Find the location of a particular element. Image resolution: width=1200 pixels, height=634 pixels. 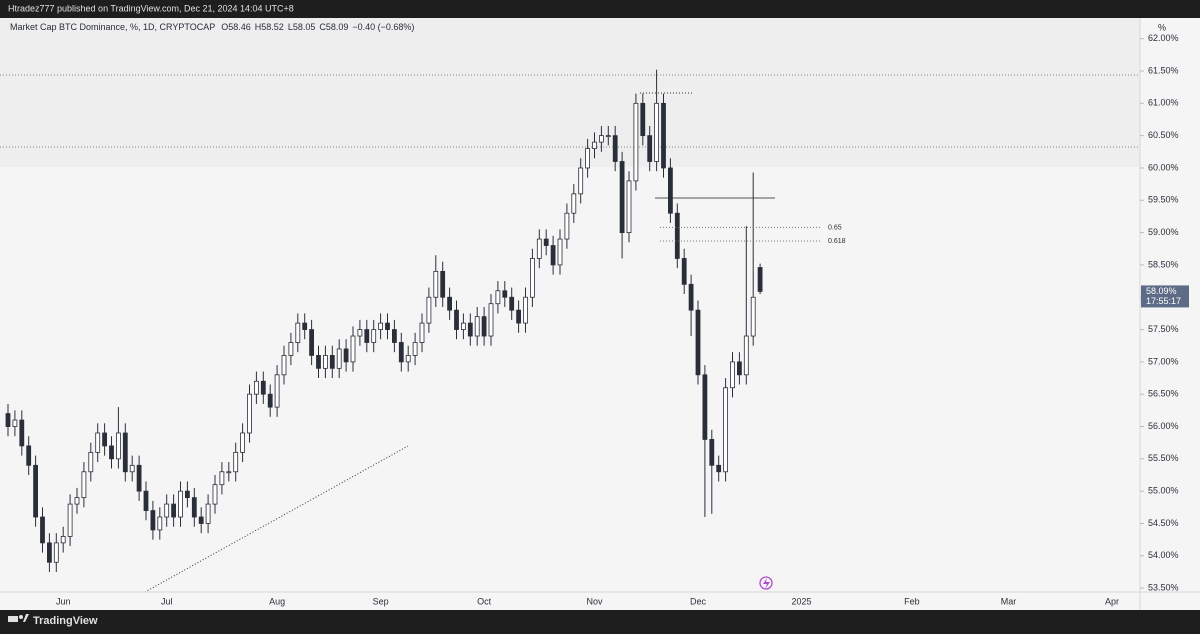

y-tick-label: 57.50% is located at coordinates (1163, 329).